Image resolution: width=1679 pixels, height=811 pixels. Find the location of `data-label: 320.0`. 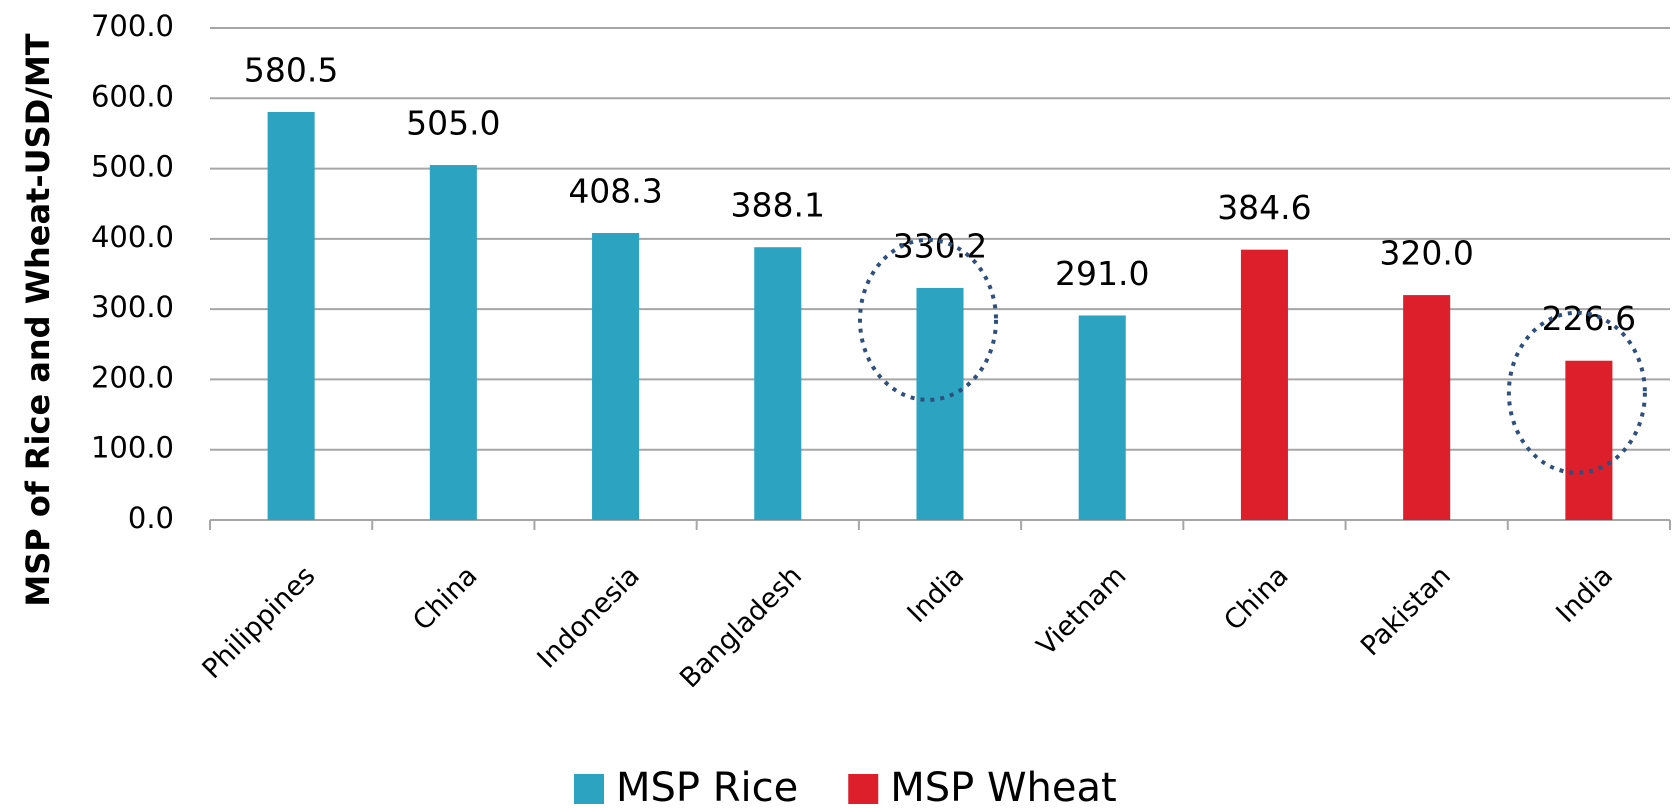

data-label: 320.0 is located at coordinates (1426, 253).